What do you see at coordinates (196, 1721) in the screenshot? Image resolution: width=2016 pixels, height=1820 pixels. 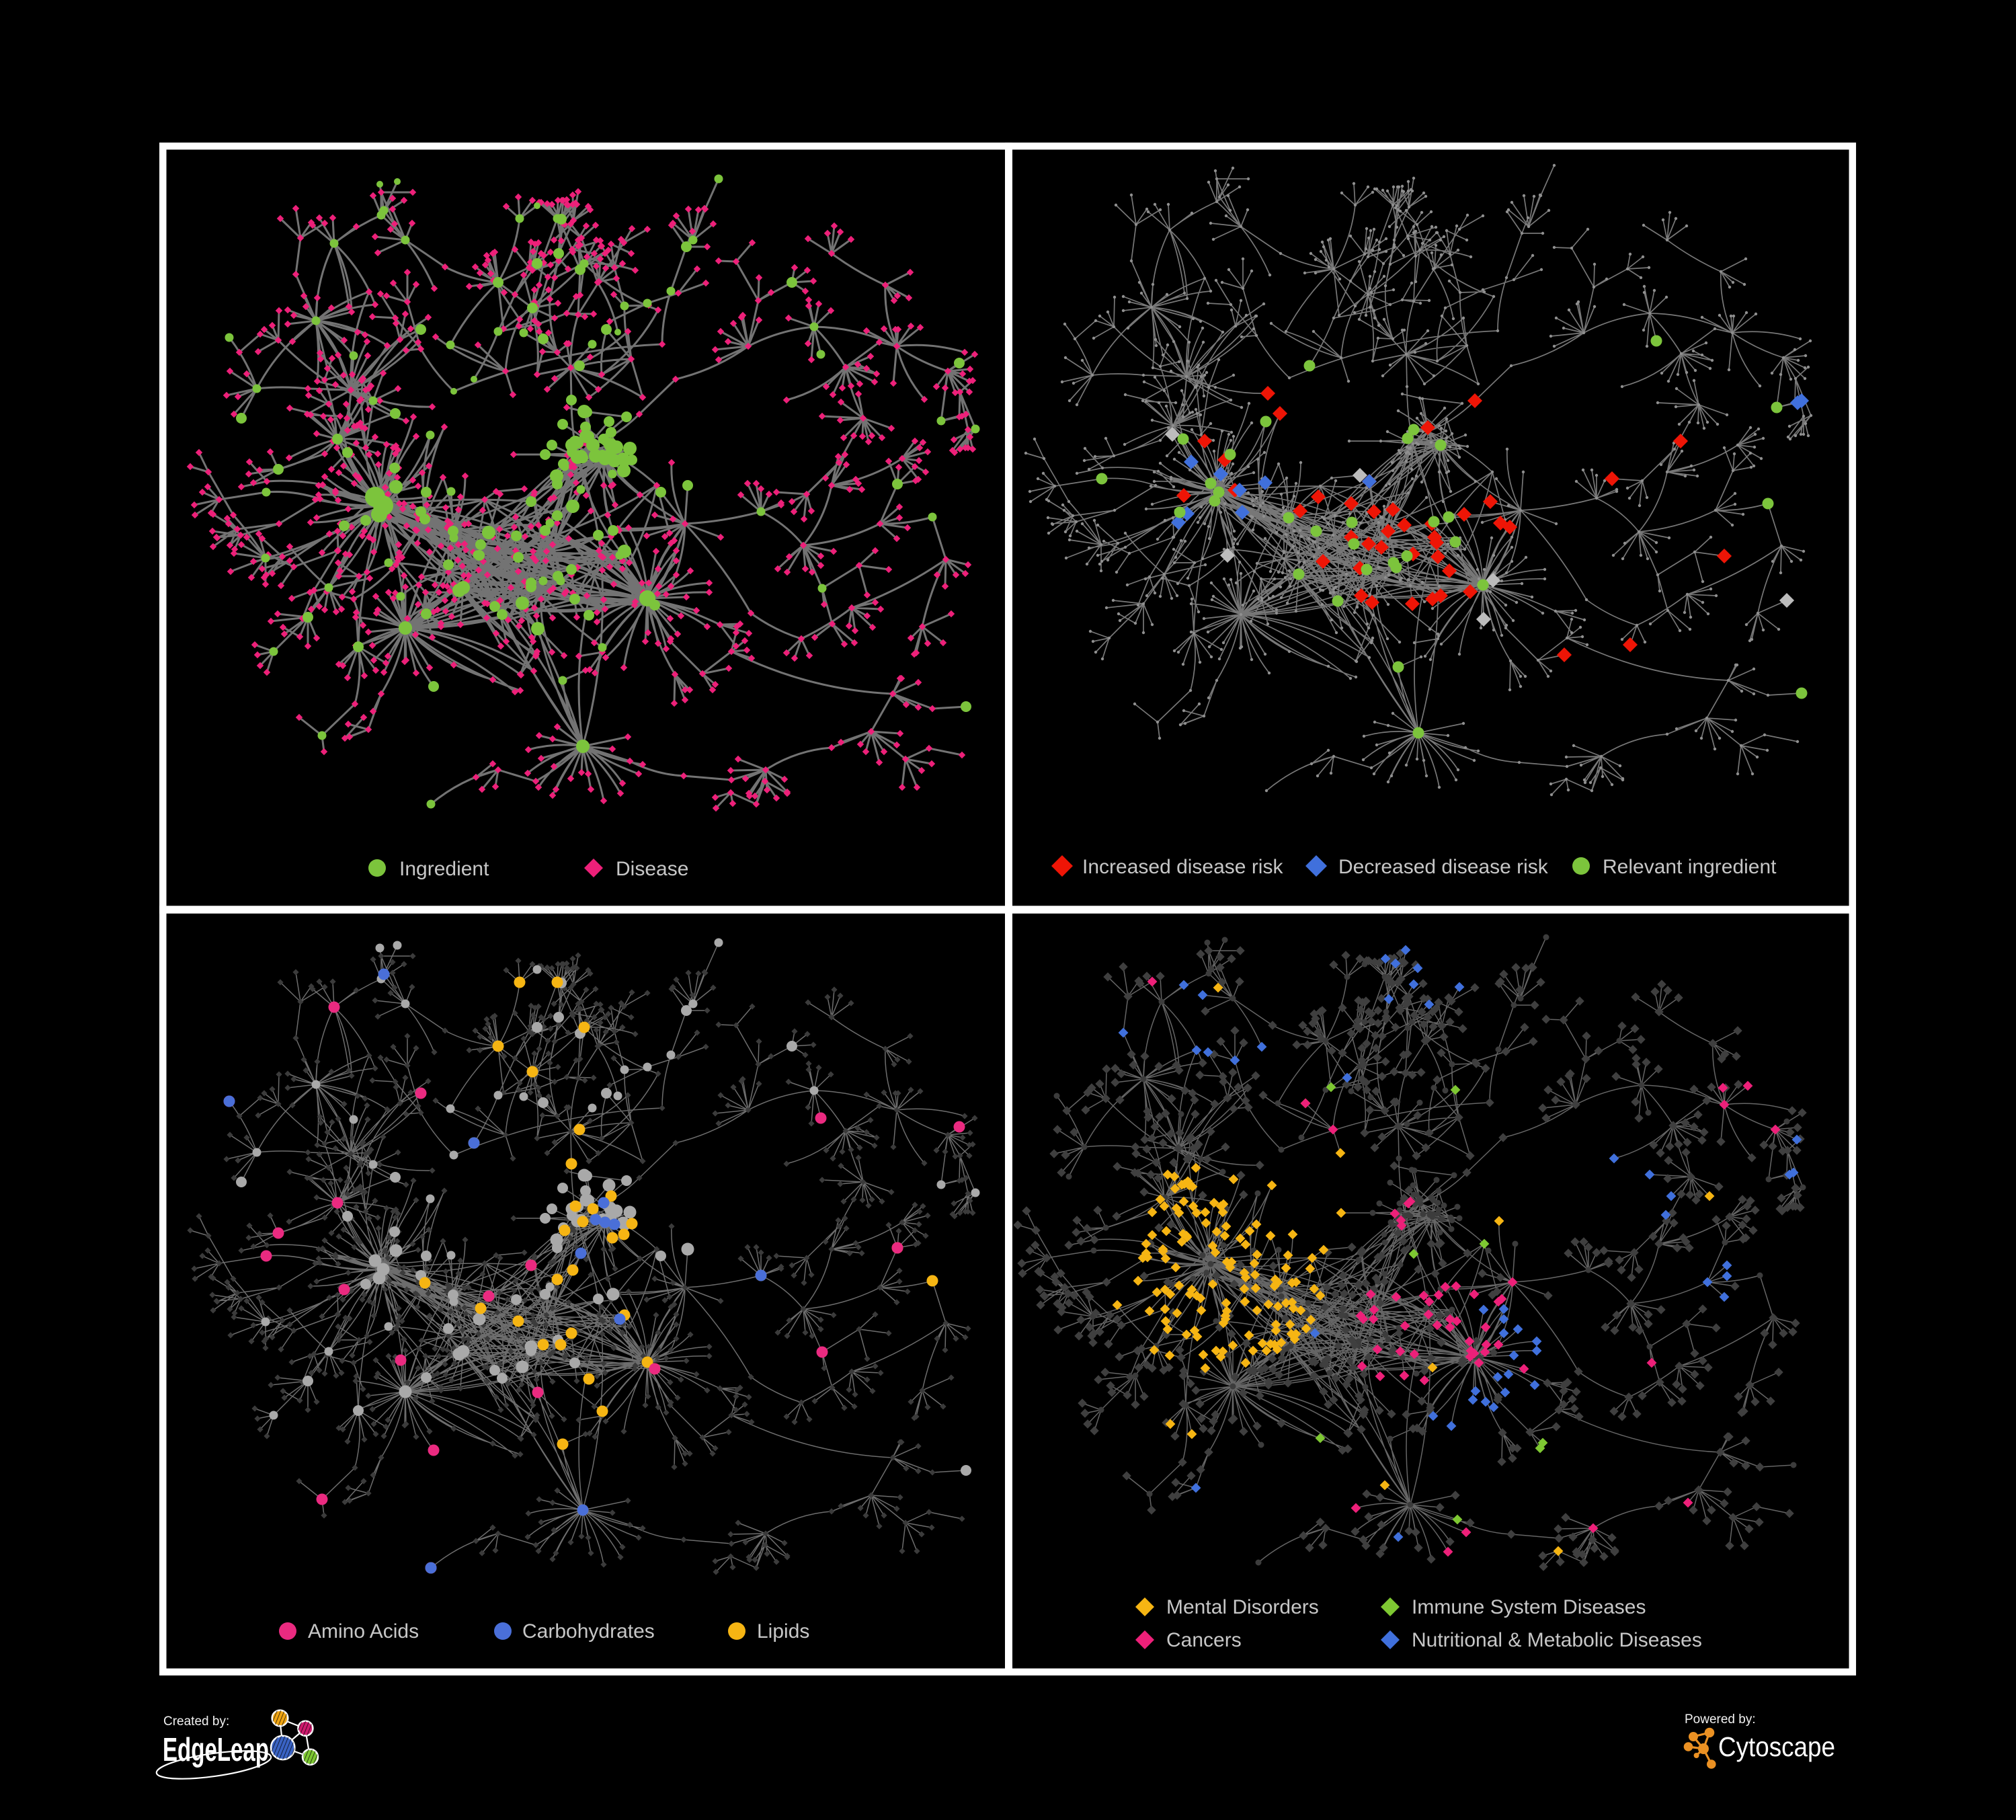 I see `svg-text: Created by:` at bounding box center [196, 1721].